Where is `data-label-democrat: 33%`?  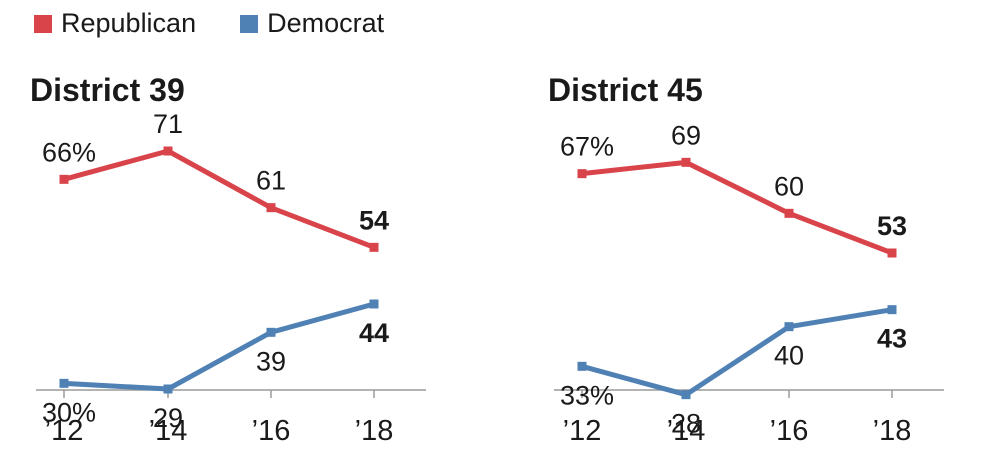 data-label-democrat: 33% is located at coordinates (587, 395).